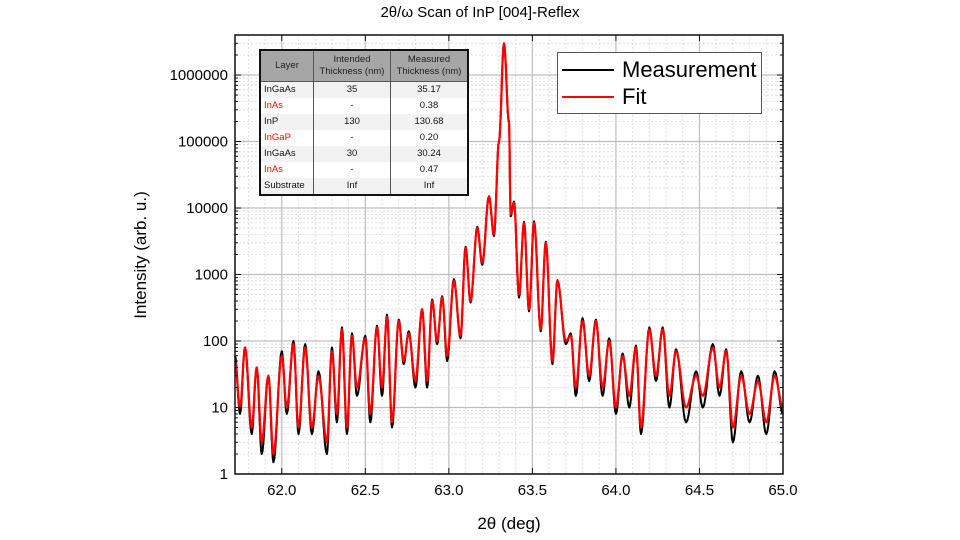 This screenshot has height=540, width=960. What do you see at coordinates (429, 154) in the screenshot?
I see `cell-measured: 30.24` at bounding box center [429, 154].